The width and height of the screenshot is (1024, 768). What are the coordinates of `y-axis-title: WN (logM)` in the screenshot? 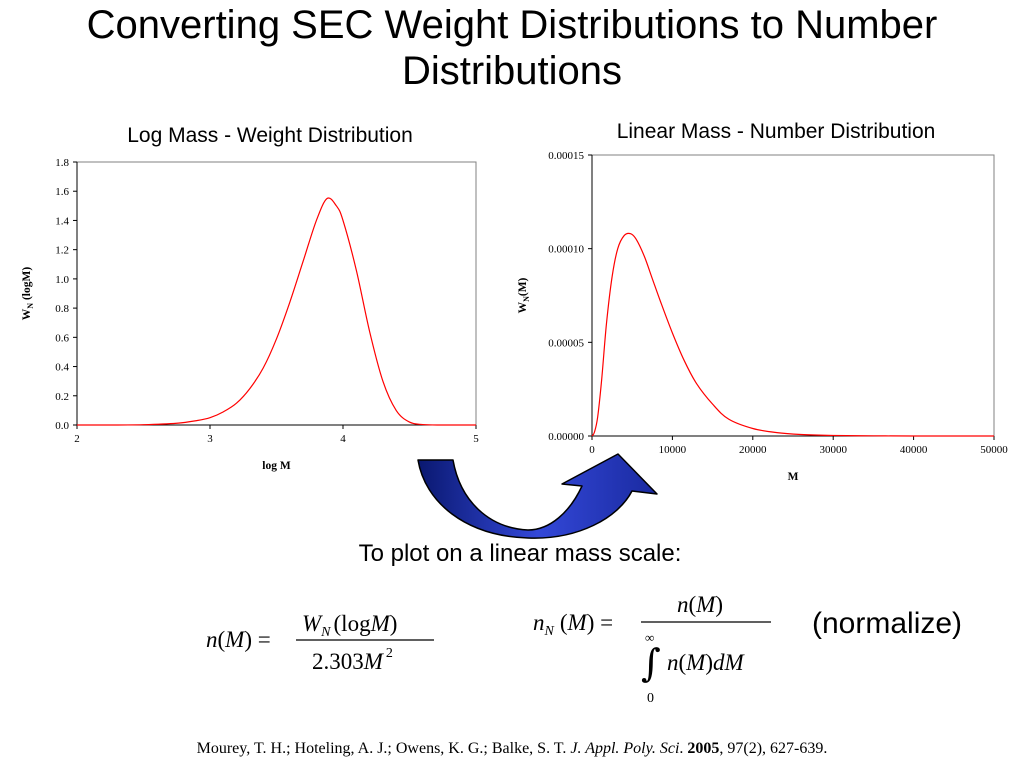 It's located at (28, 294).